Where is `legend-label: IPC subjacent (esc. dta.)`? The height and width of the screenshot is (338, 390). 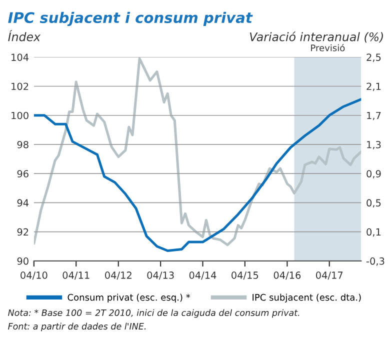 legend-label: IPC subjacent (esc. dta.) is located at coordinates (306, 298).